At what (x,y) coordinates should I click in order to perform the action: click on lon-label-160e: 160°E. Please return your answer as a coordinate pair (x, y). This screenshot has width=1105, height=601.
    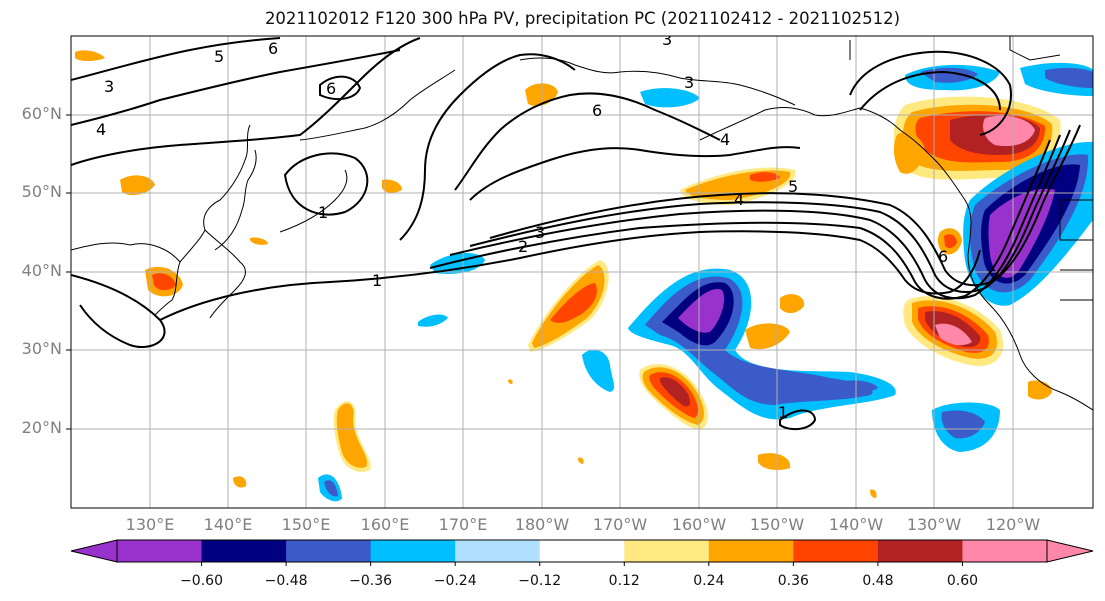
    Looking at the image, I should click on (385, 524).